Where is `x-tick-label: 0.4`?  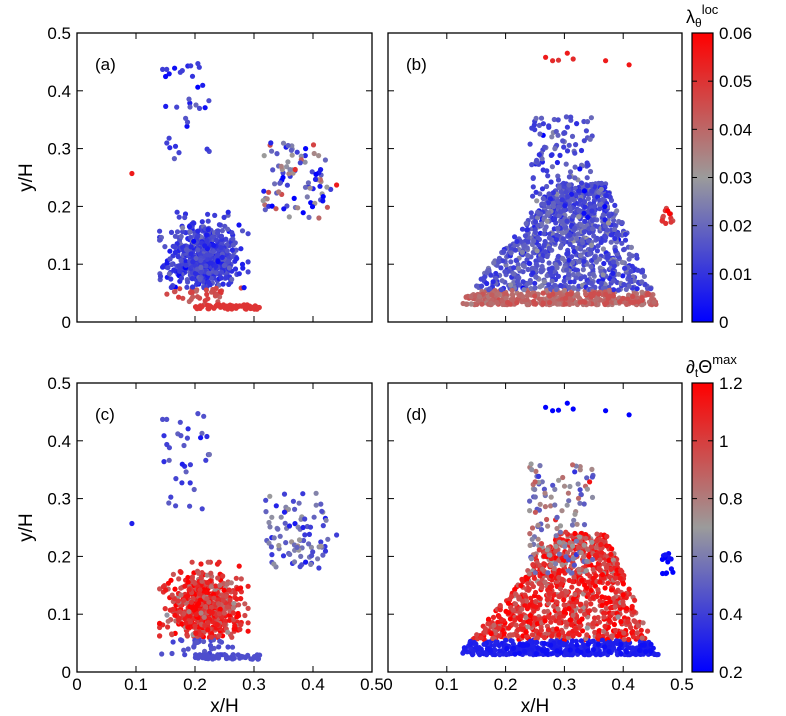
x-tick-label: 0.4 is located at coordinates (313, 684).